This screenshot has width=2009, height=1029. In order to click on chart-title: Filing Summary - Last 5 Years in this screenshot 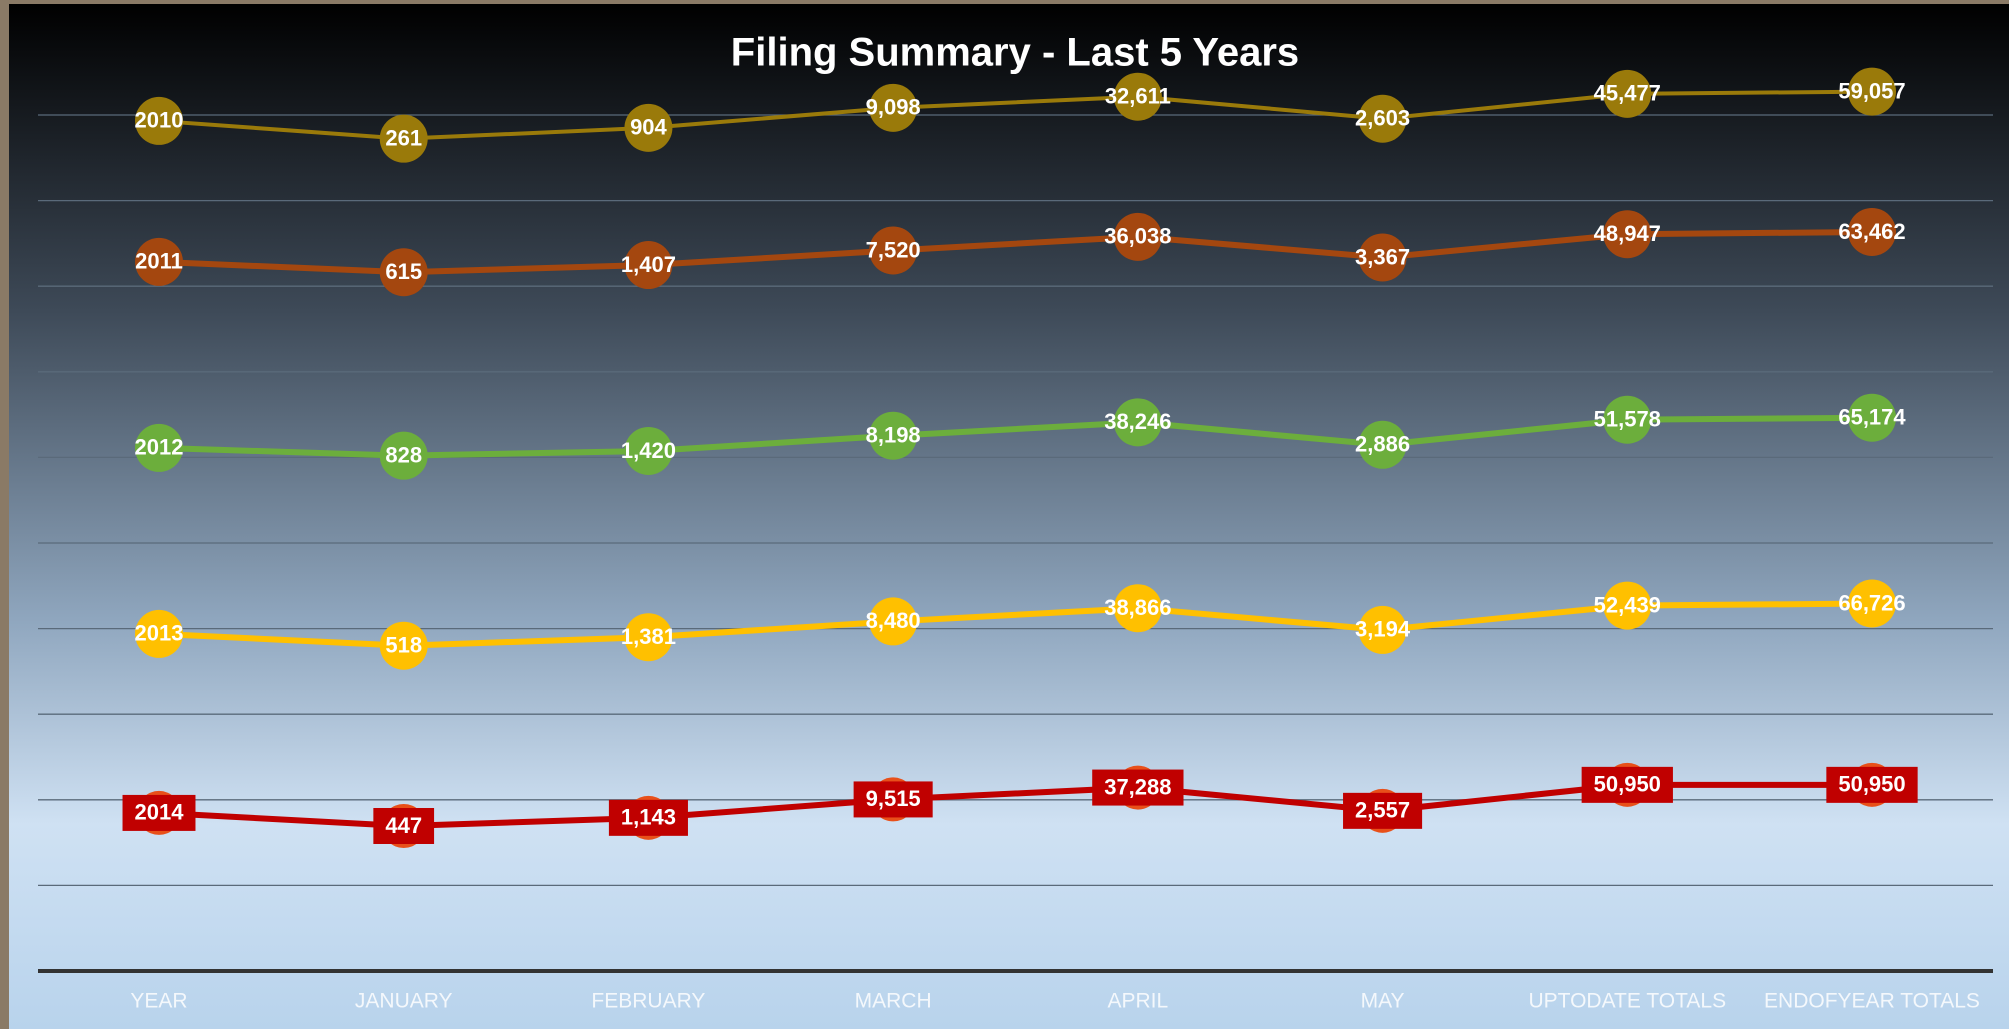, I will do `click(1015, 53)`.